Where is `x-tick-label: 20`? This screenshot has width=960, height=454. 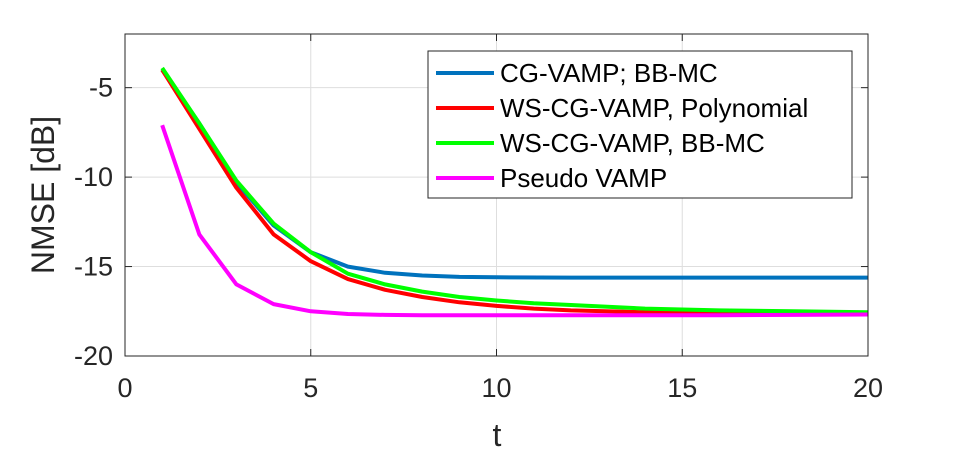 x-tick-label: 20 is located at coordinates (868, 388).